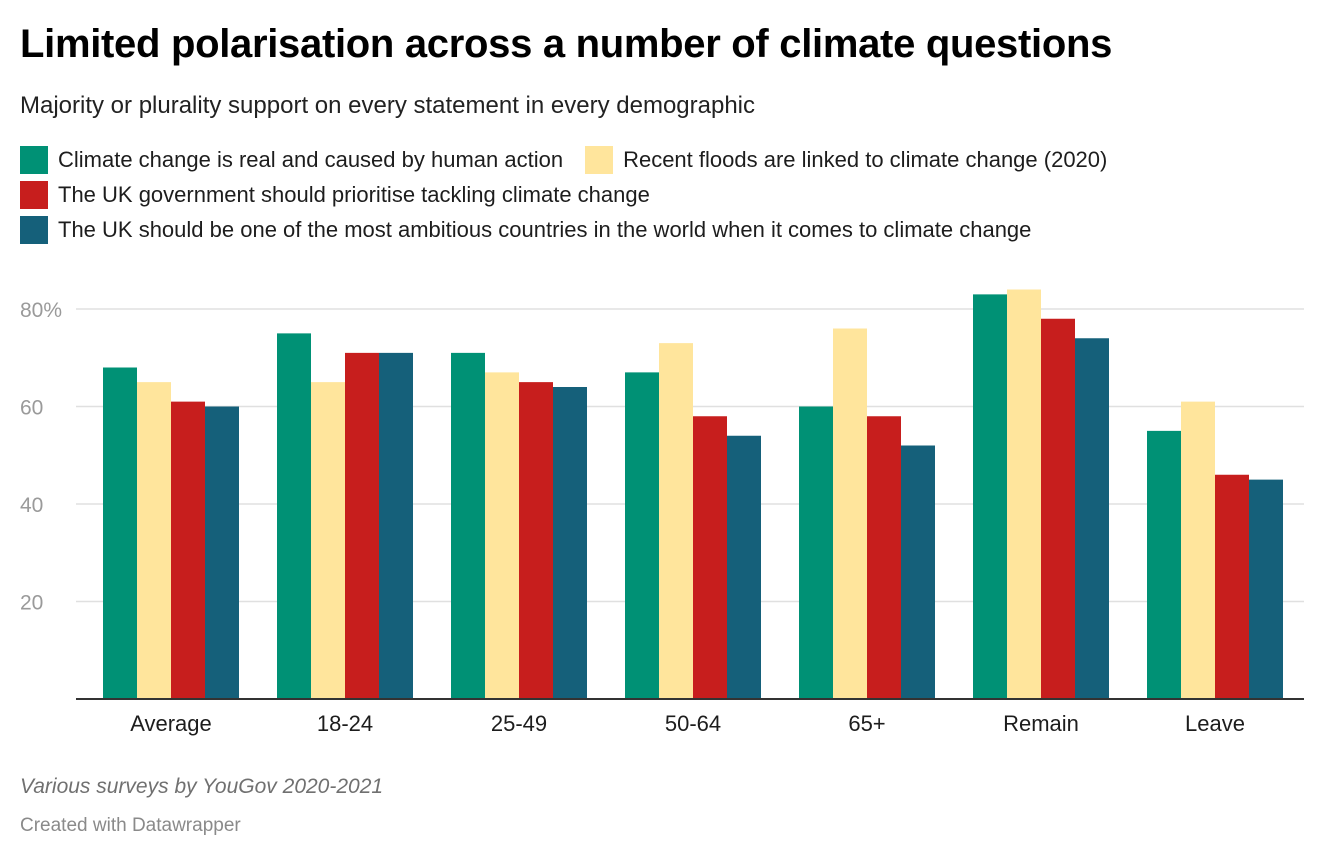  Describe the element at coordinates (816, 552) in the screenshot. I see `bar-65--series-1` at that location.